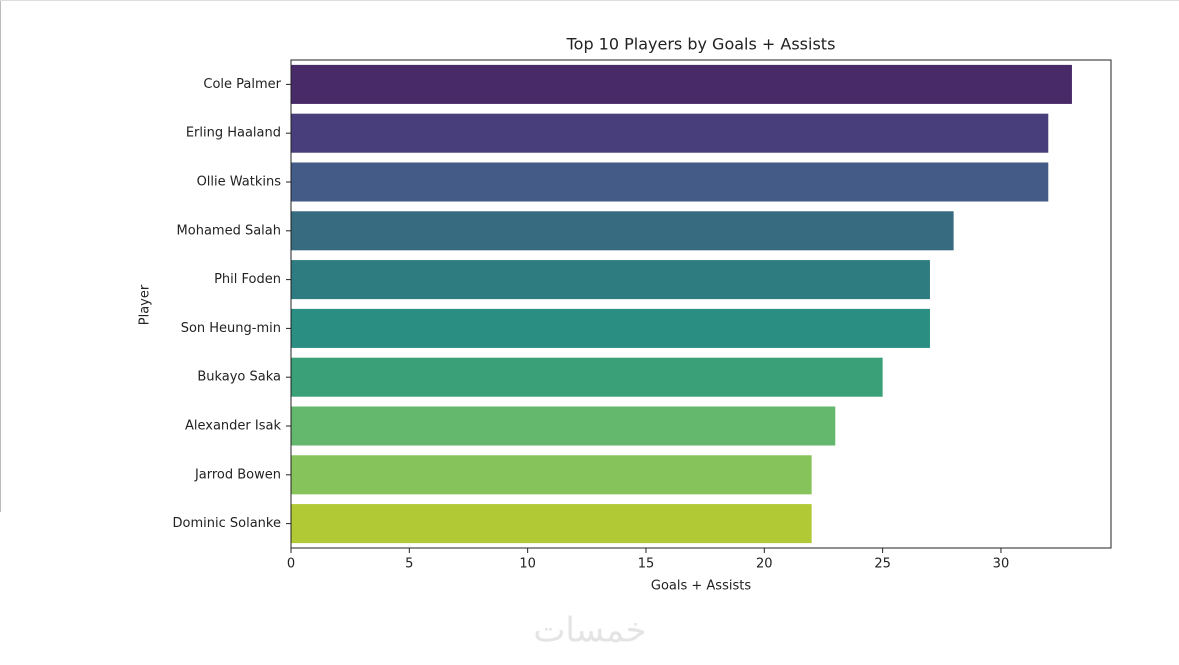 This screenshot has height=665, width=1179. What do you see at coordinates (231, 328) in the screenshot?
I see `y-tick-label: Son Heung-min` at bounding box center [231, 328].